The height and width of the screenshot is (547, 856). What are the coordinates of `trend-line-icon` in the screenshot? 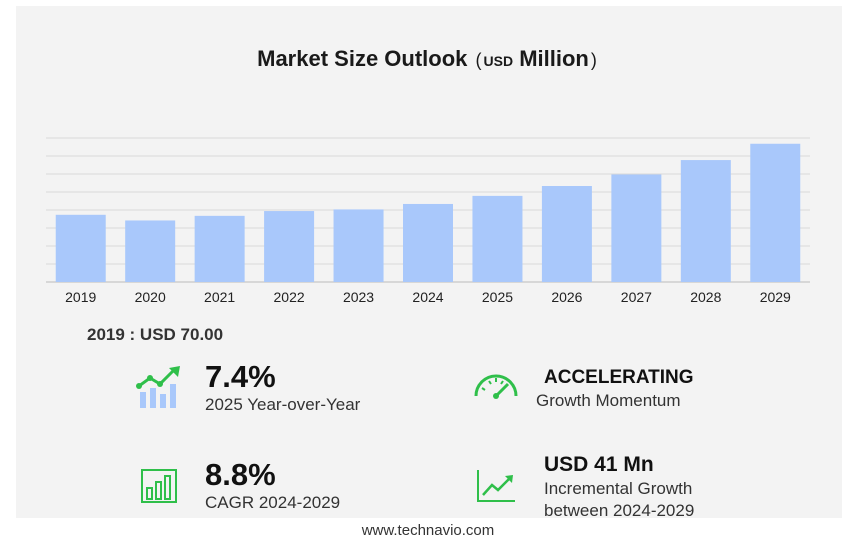 It's located at (496, 486).